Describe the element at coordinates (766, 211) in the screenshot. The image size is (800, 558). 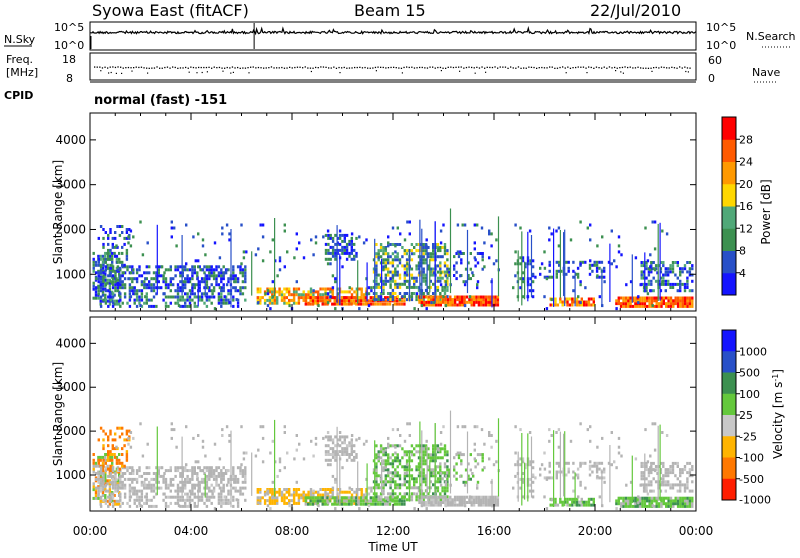
I see `power-colorbar-title: Power [dB]` at that location.